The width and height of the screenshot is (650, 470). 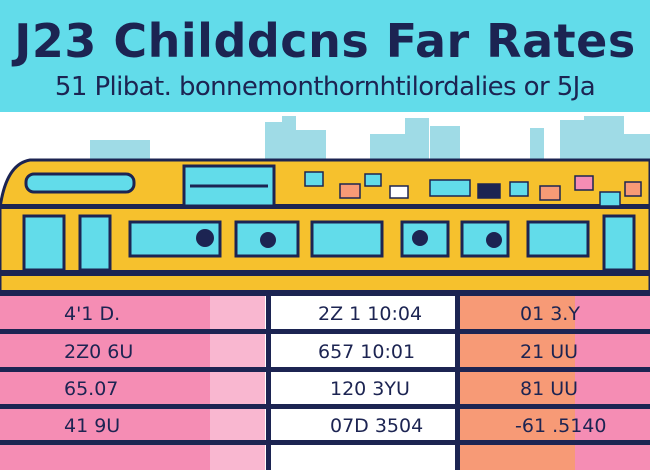 What do you see at coordinates (370, 138) in the screenshot?
I see `city-skyline` at bounding box center [370, 138].